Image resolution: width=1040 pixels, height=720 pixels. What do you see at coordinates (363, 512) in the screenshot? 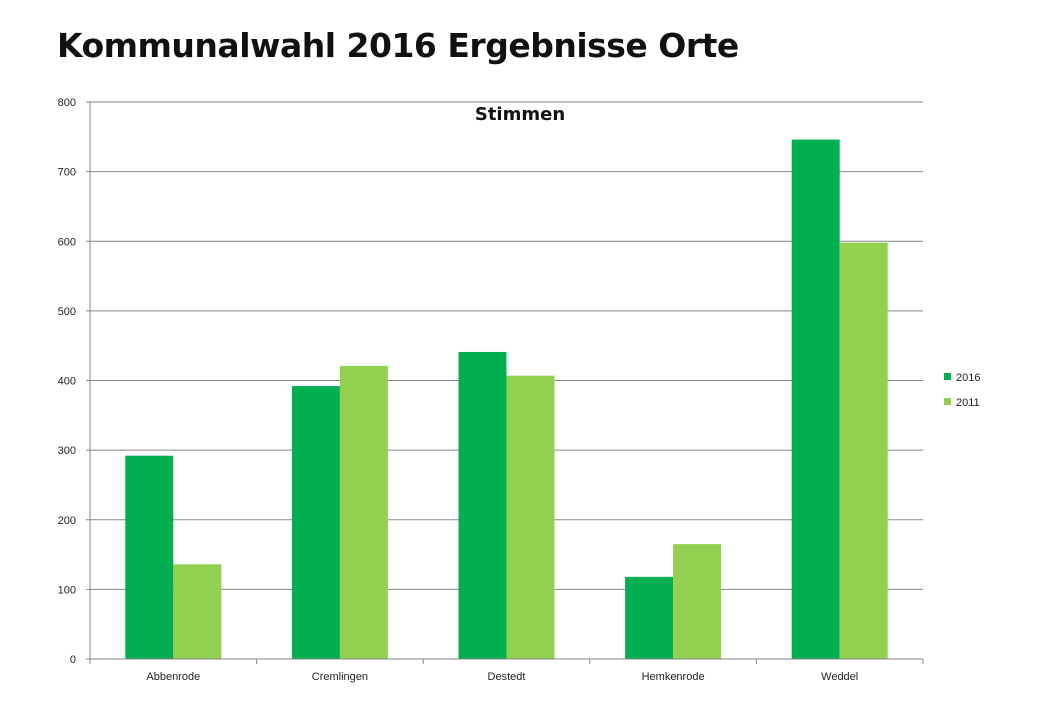
I see `bar-2011-cremlingen` at bounding box center [363, 512].